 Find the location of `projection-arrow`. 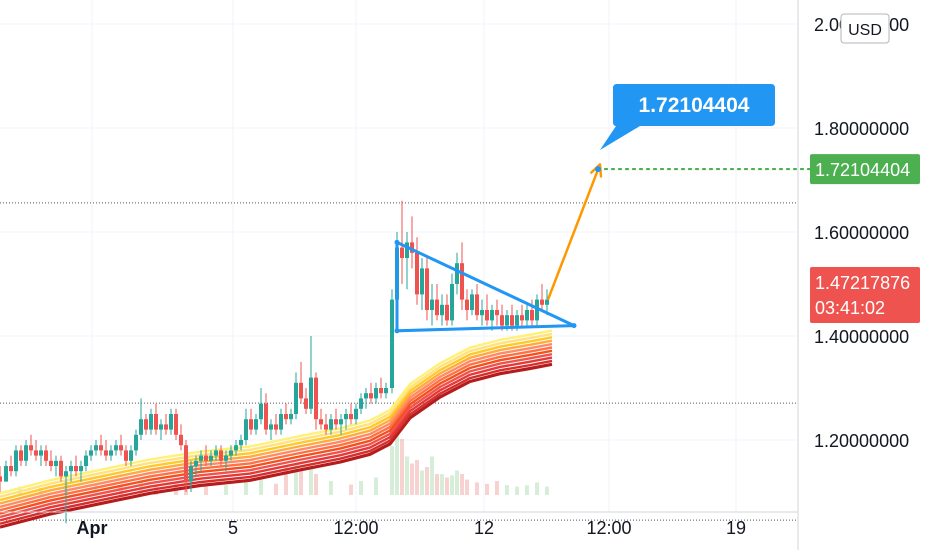

projection-arrow is located at coordinates (574, 232).